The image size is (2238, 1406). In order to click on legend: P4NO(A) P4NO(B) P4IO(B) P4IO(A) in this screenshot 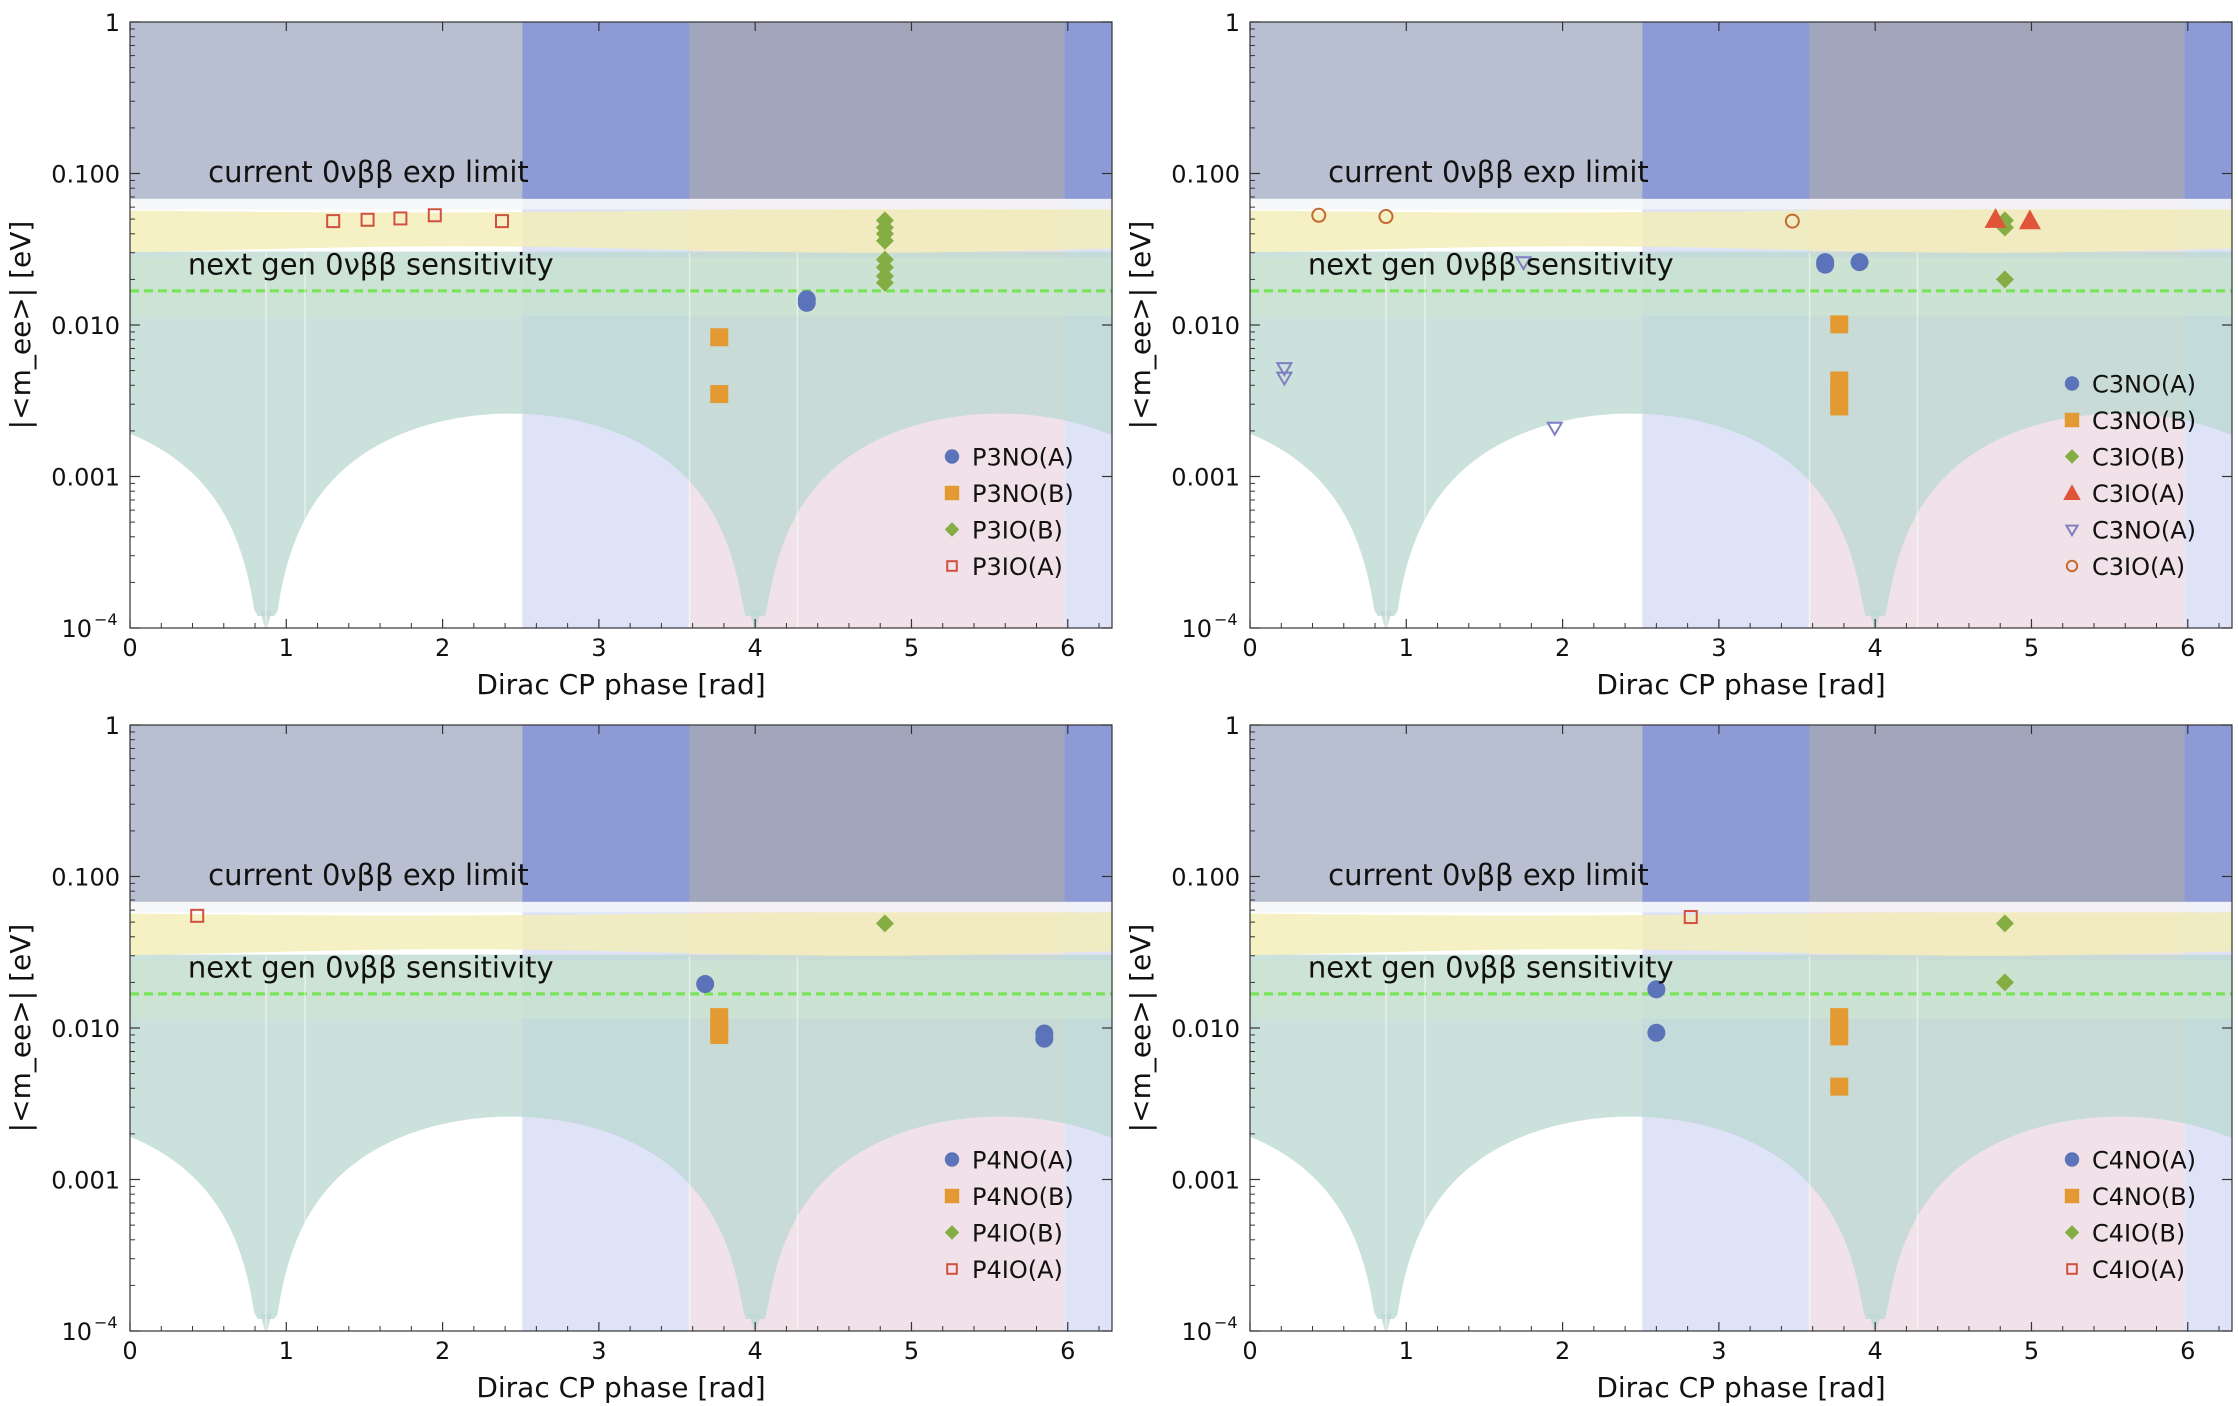, I will do `click(1009, 1215)`.